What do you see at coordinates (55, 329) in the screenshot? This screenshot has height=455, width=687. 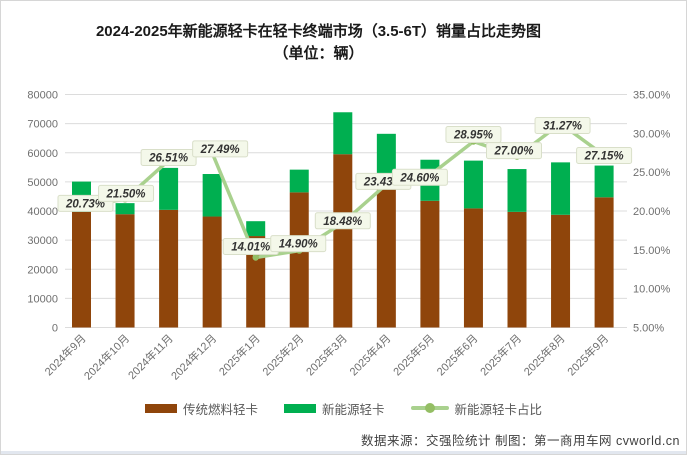 I see `left-axis-tick-label: 0` at bounding box center [55, 329].